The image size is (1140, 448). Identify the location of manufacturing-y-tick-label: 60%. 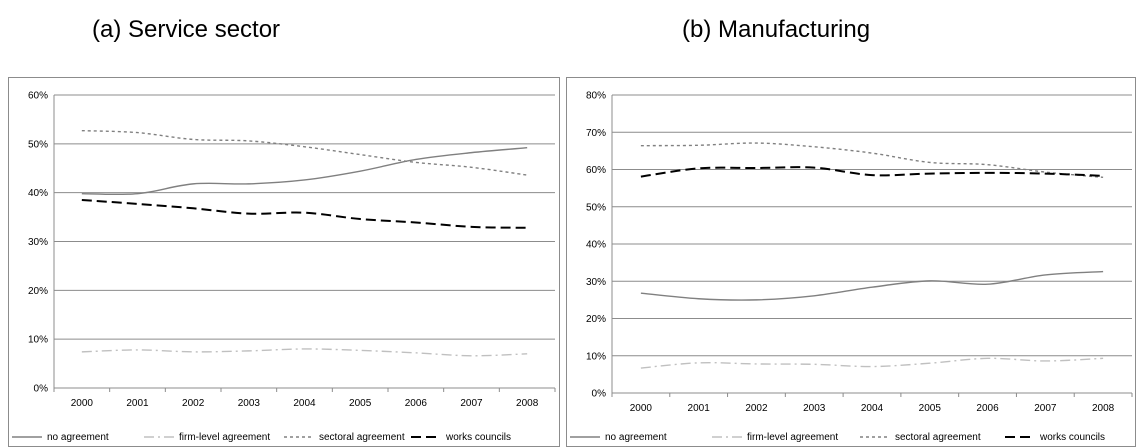
(596, 170).